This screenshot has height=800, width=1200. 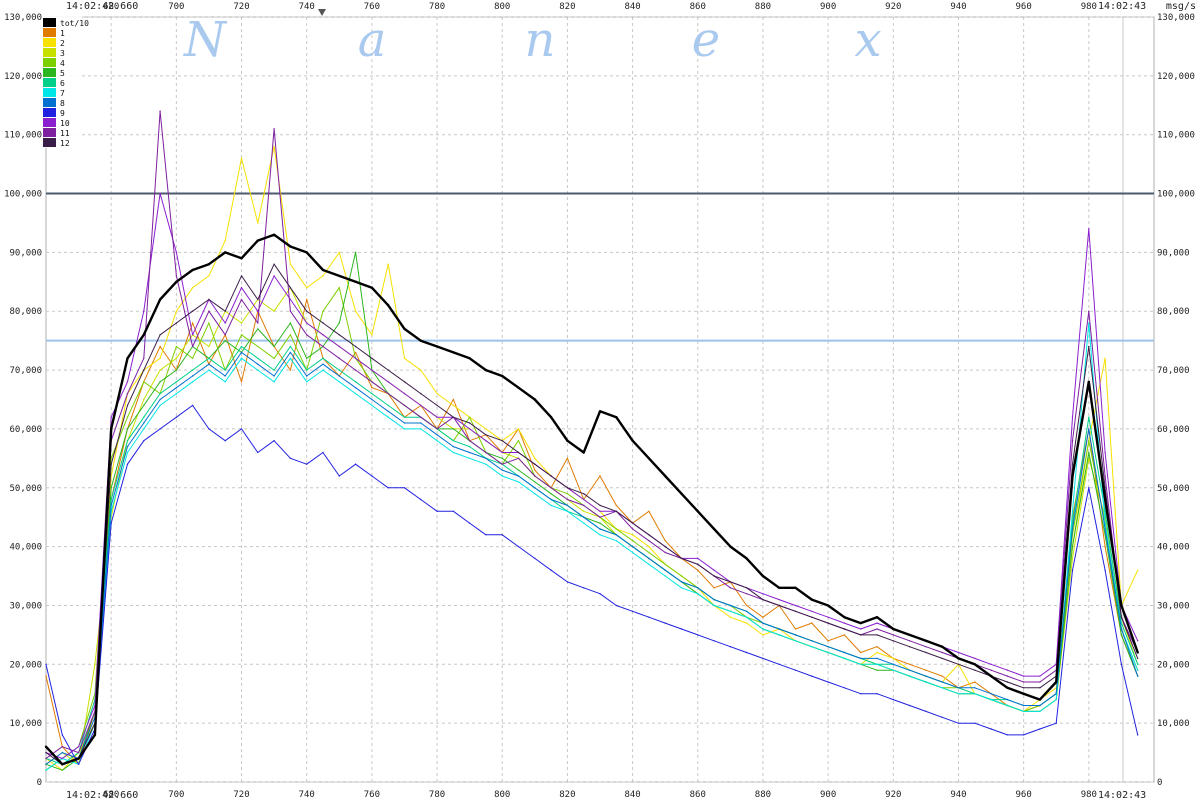 What do you see at coordinates (893, 795) in the screenshot?
I see `x-tick-label-bottom: 920` at bounding box center [893, 795].